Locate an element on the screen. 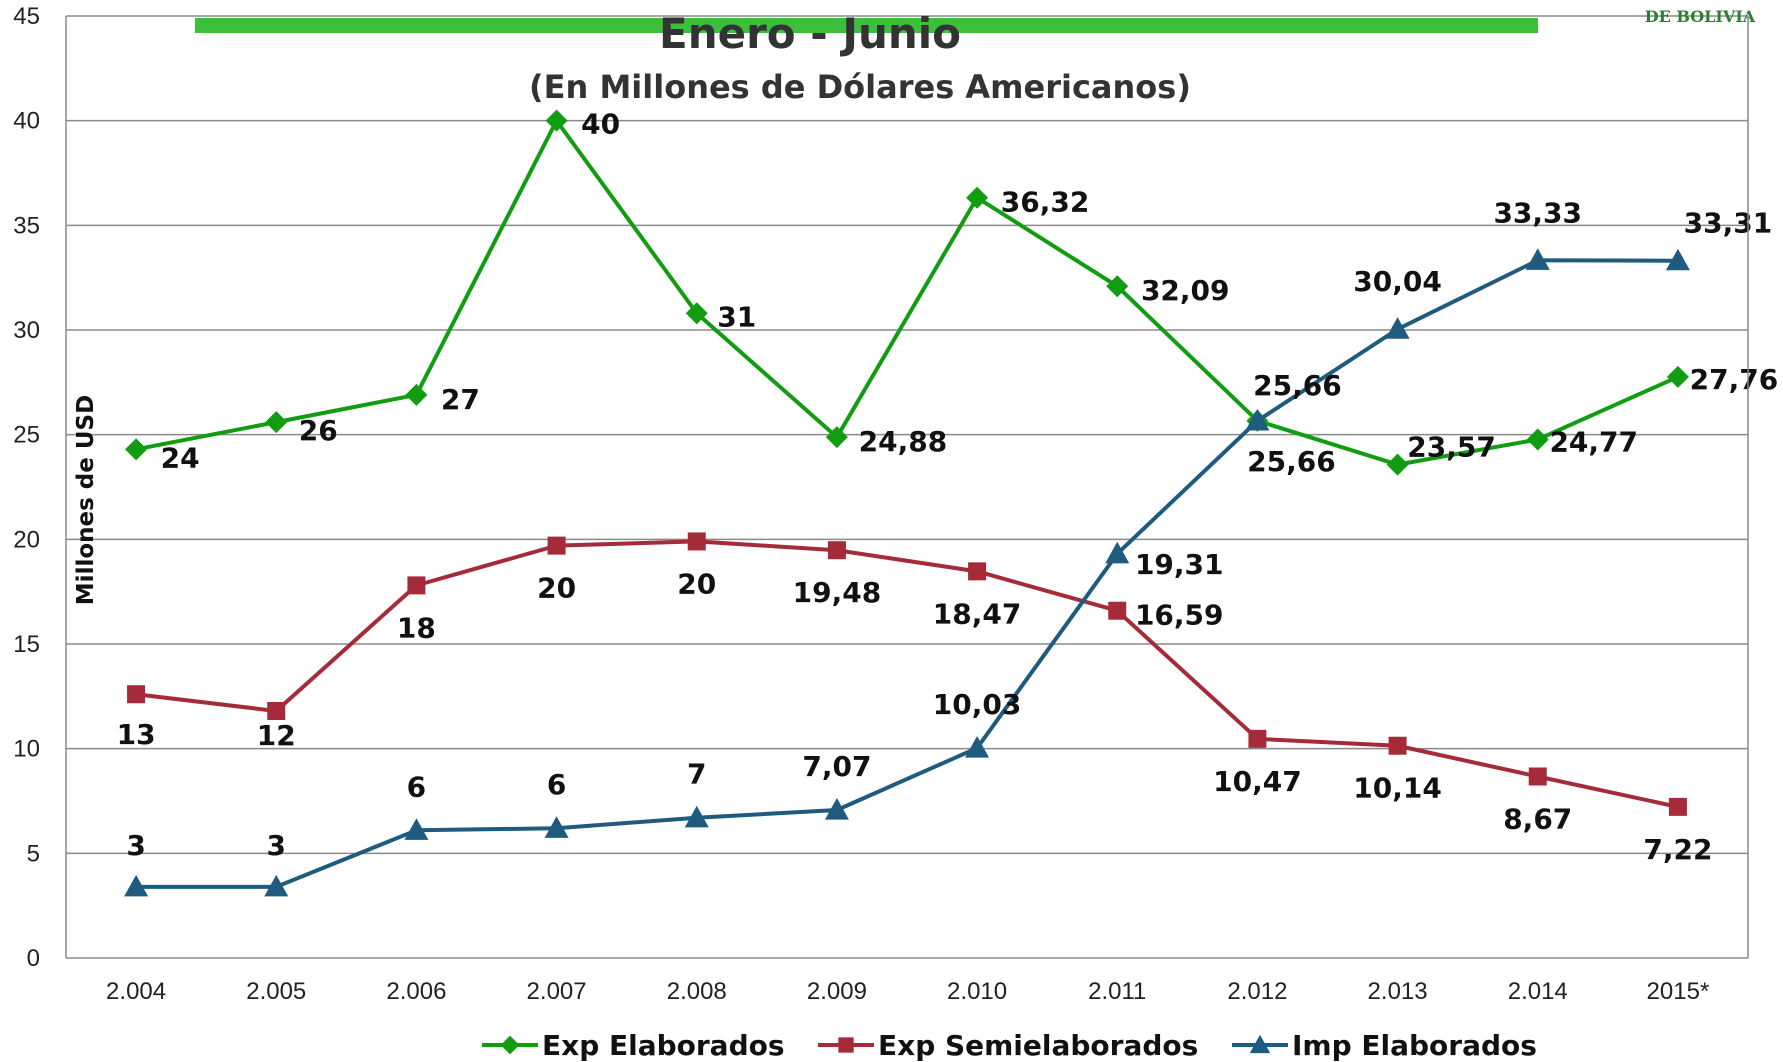 The width and height of the screenshot is (1783, 1062). logo-text: DE BOLIVIA is located at coordinates (1700, 16).